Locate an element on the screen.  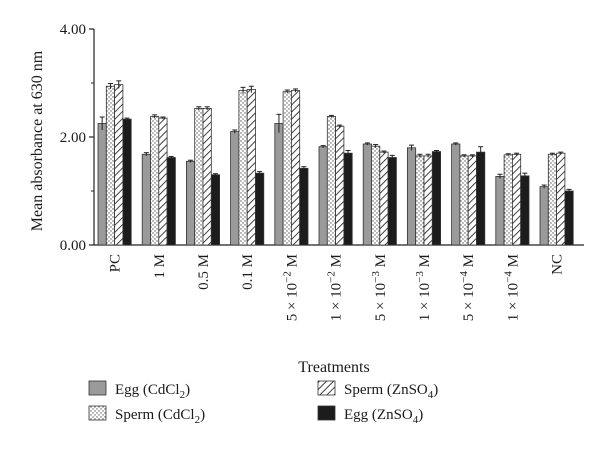
legend-item: Egg (CdCl2) is located at coordinates (139, 390).